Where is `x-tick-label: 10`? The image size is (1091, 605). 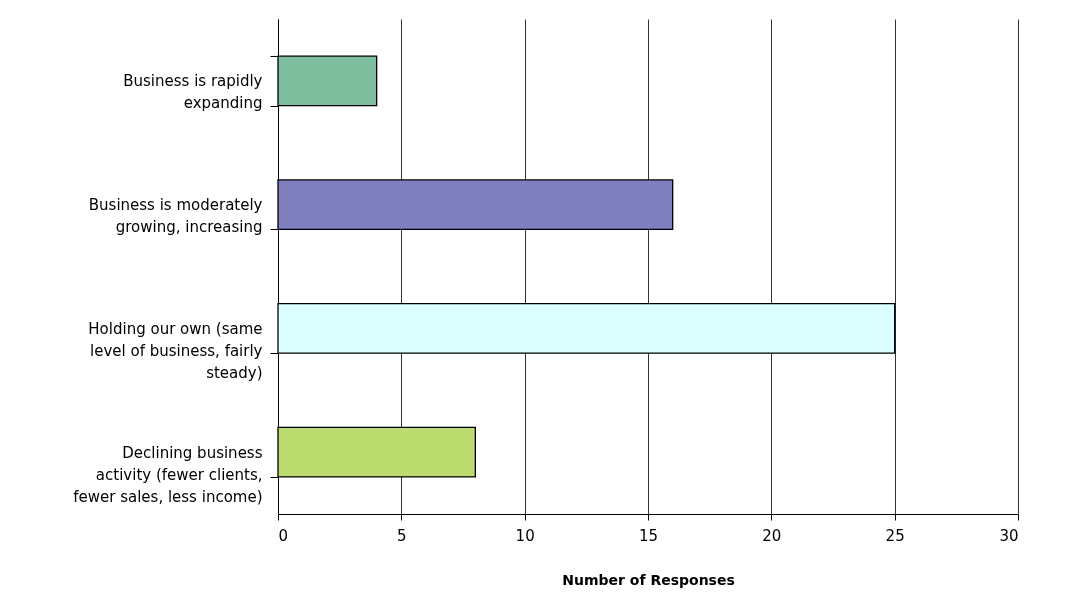
x-tick-label: 10 is located at coordinates (525, 535).